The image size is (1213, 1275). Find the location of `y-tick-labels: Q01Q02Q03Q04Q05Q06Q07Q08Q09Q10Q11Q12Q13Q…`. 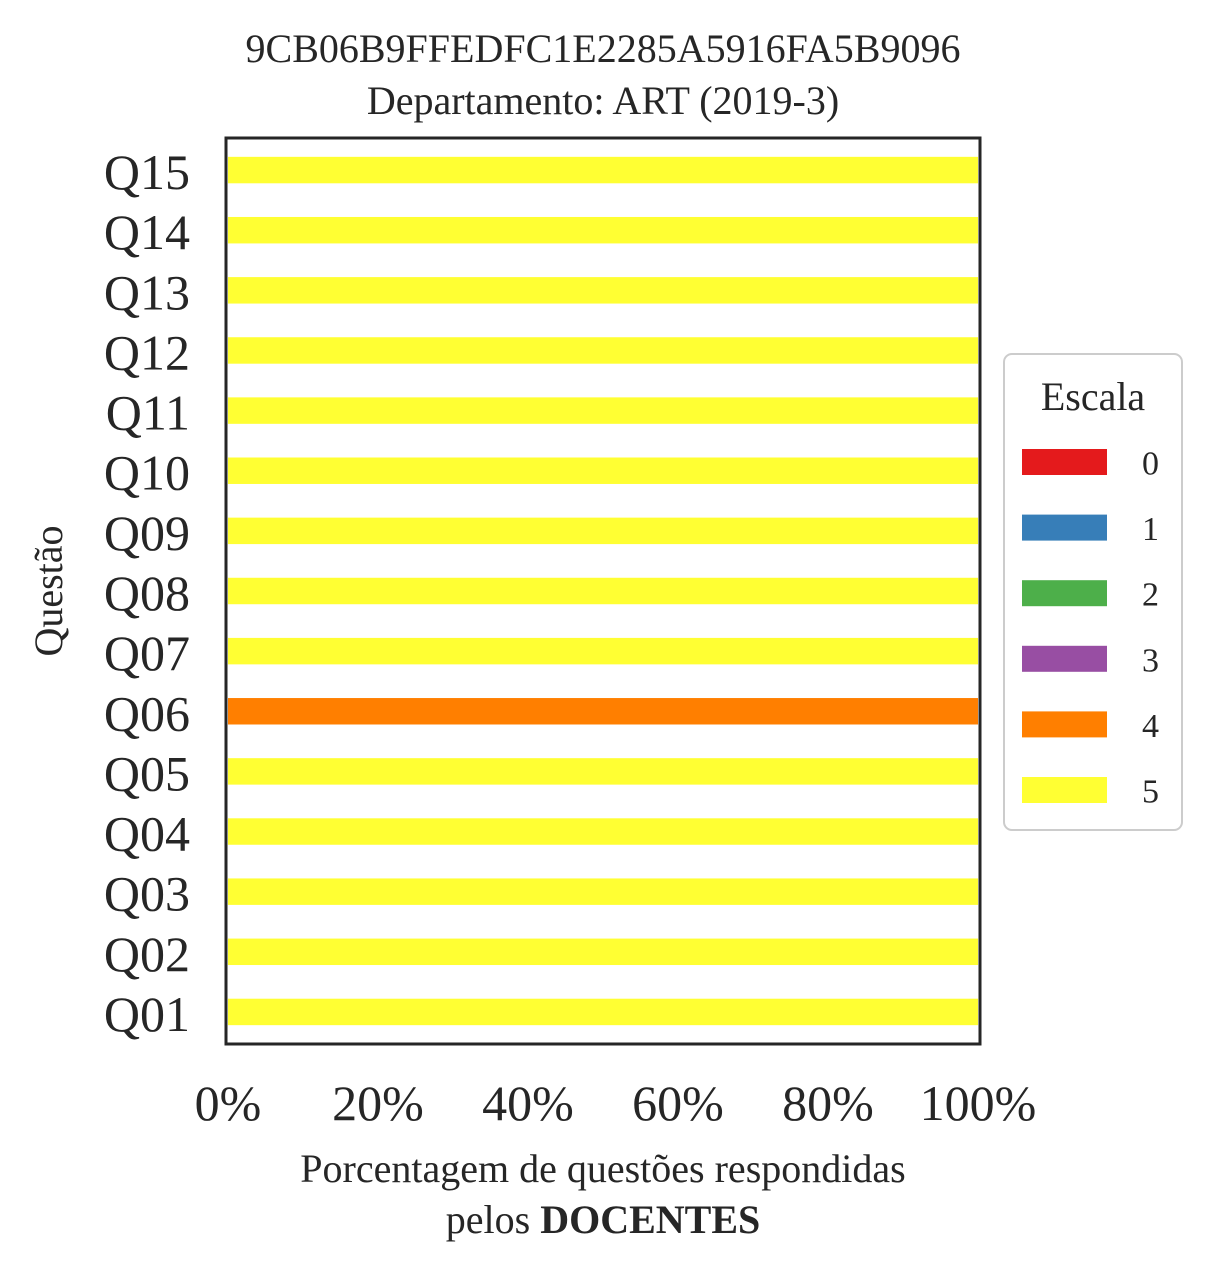

y-tick-labels: Q01Q02Q03Q04Q05Q06Q07Q08Q09Q10Q11Q12Q13Q… is located at coordinates (147, 593).